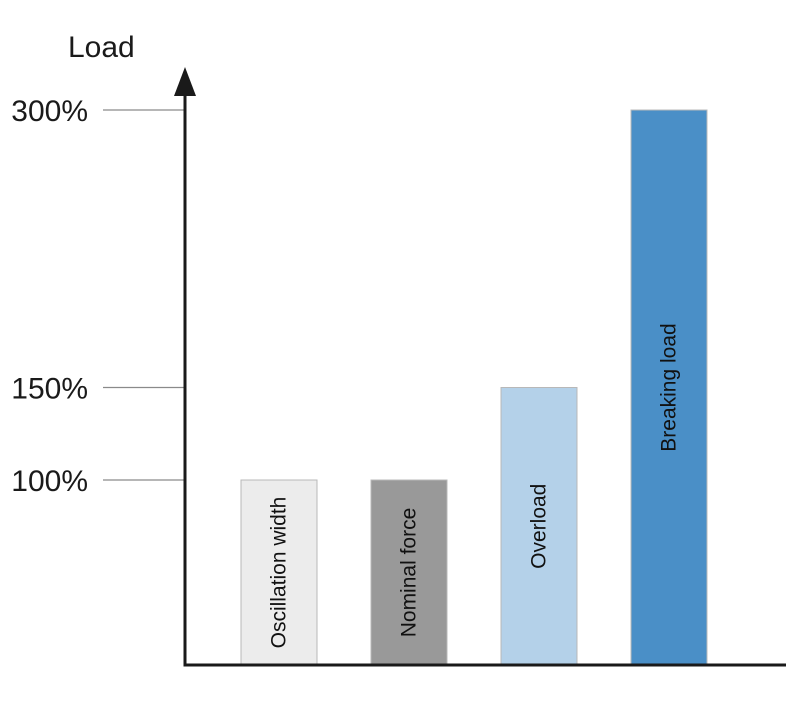 This screenshot has height=713, width=812. What do you see at coordinates (49, 481) in the screenshot?
I see `y-tick-label: 100%` at bounding box center [49, 481].